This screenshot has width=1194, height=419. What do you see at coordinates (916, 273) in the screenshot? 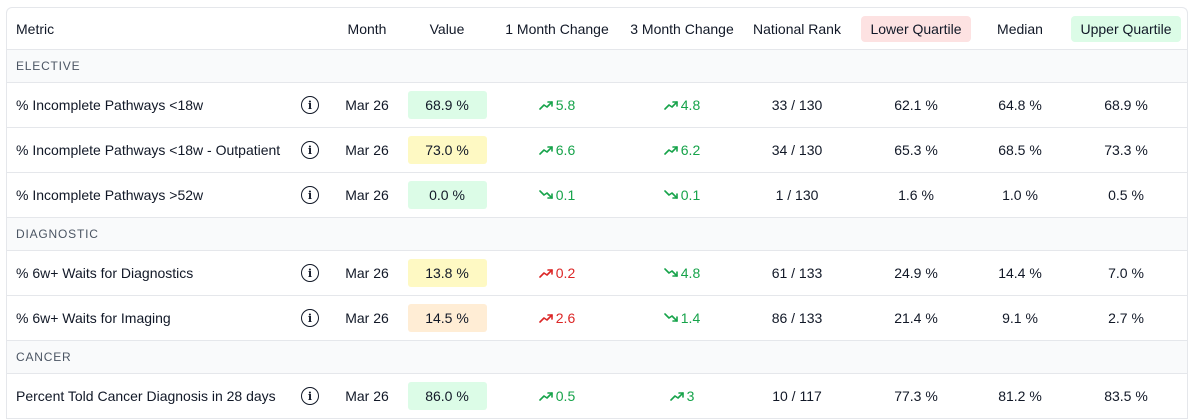
I see `lower-quartile-cell: 24.9 %` at bounding box center [916, 273].